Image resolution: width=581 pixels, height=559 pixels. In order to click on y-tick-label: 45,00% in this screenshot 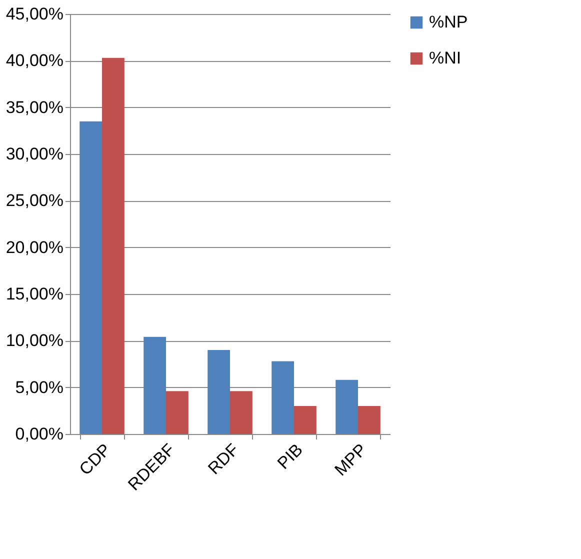, I will do `click(35, 14)`.